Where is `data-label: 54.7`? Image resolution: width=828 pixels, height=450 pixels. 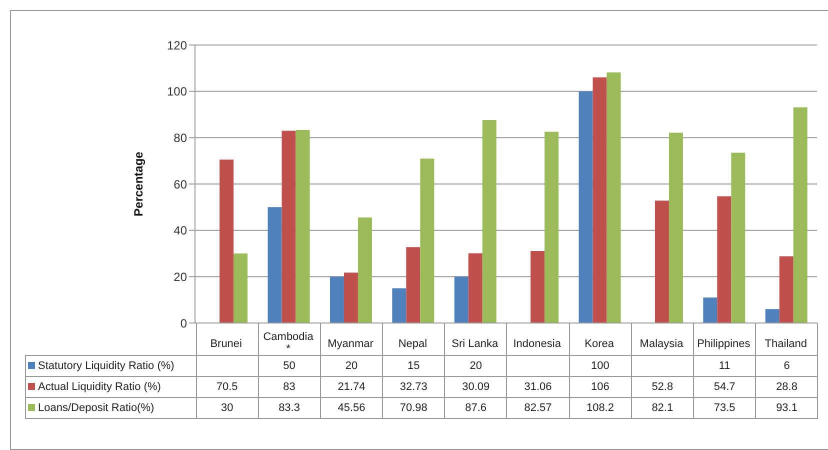
data-label: 54.7 is located at coordinates (725, 386).